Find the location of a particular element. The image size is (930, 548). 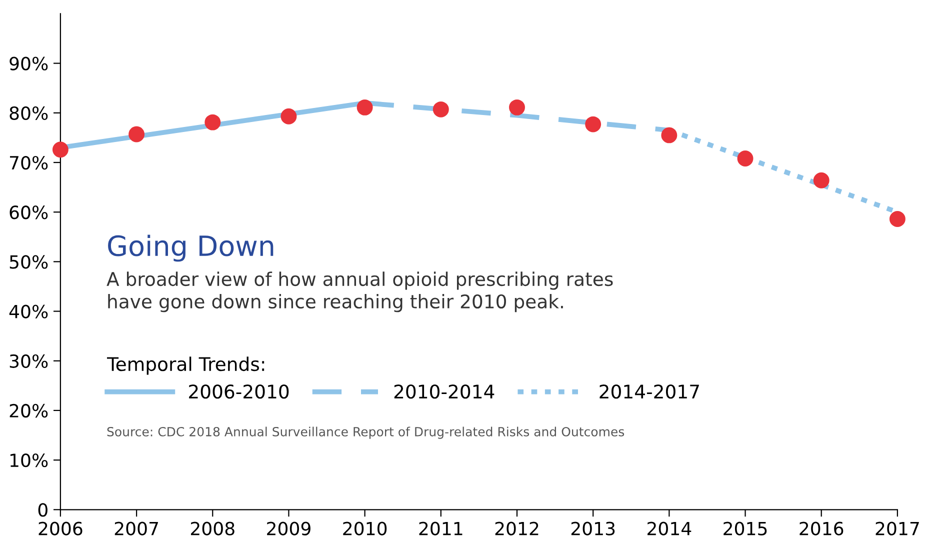

legend-title: Temporal Trends: is located at coordinates (185, 365).